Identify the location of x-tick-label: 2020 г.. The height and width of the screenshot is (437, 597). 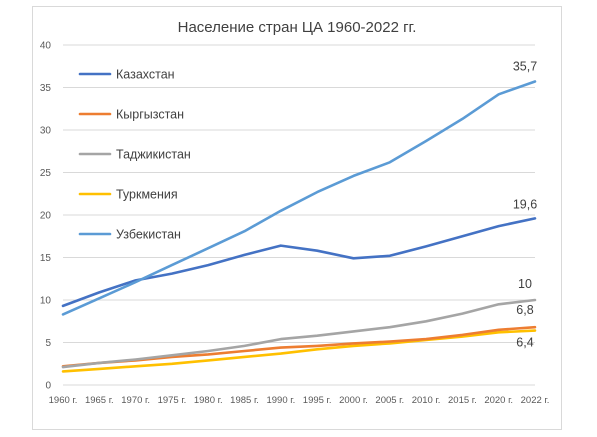
(498, 400).